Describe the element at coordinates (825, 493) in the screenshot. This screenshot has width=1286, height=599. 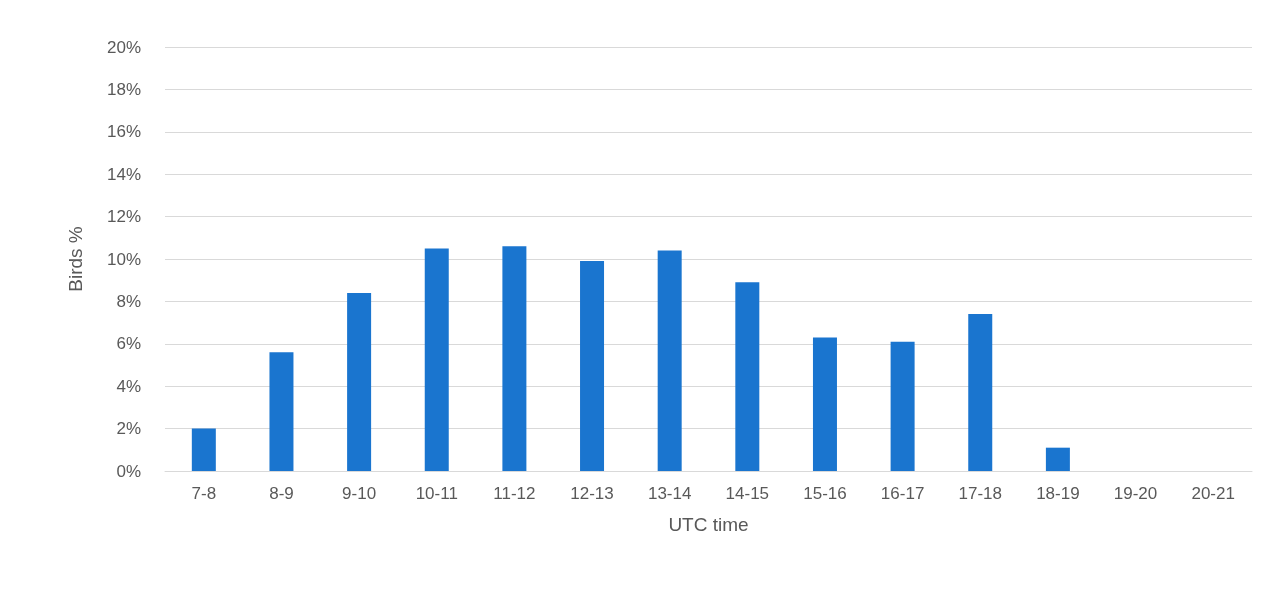
I see `x-tick-label: 15-16` at that location.